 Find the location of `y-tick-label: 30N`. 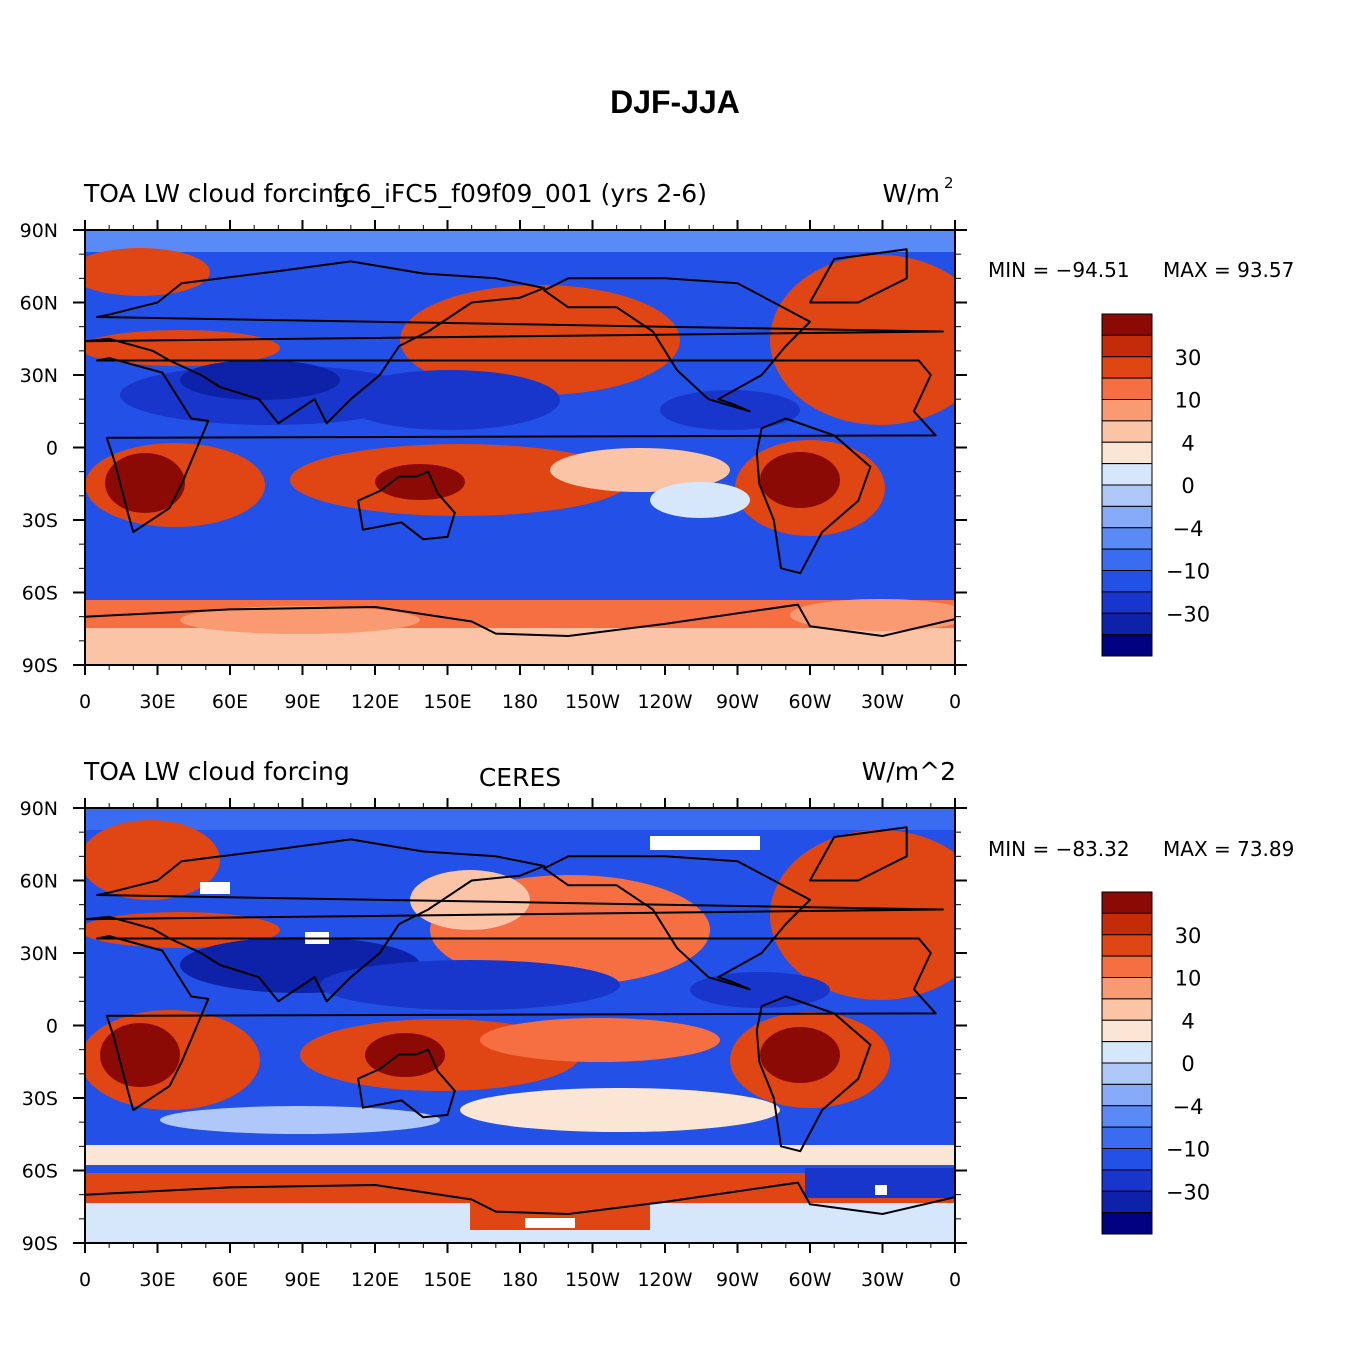

y-tick-label: 30N is located at coordinates (39, 954).